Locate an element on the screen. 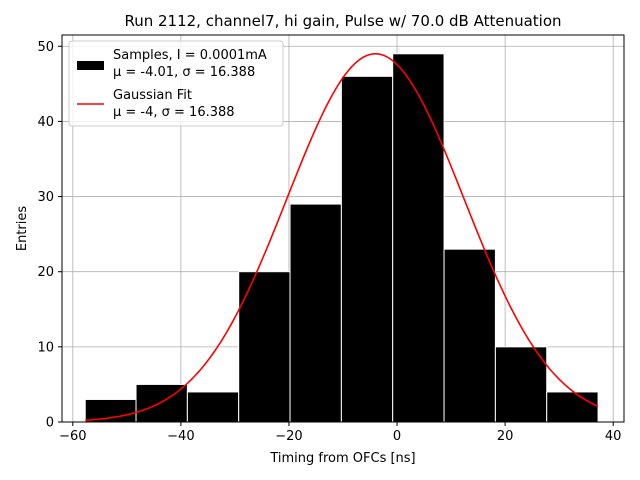 This screenshot has width=640, height=480. x-axis-title: Timing from OFCs [ns] is located at coordinates (342, 458).